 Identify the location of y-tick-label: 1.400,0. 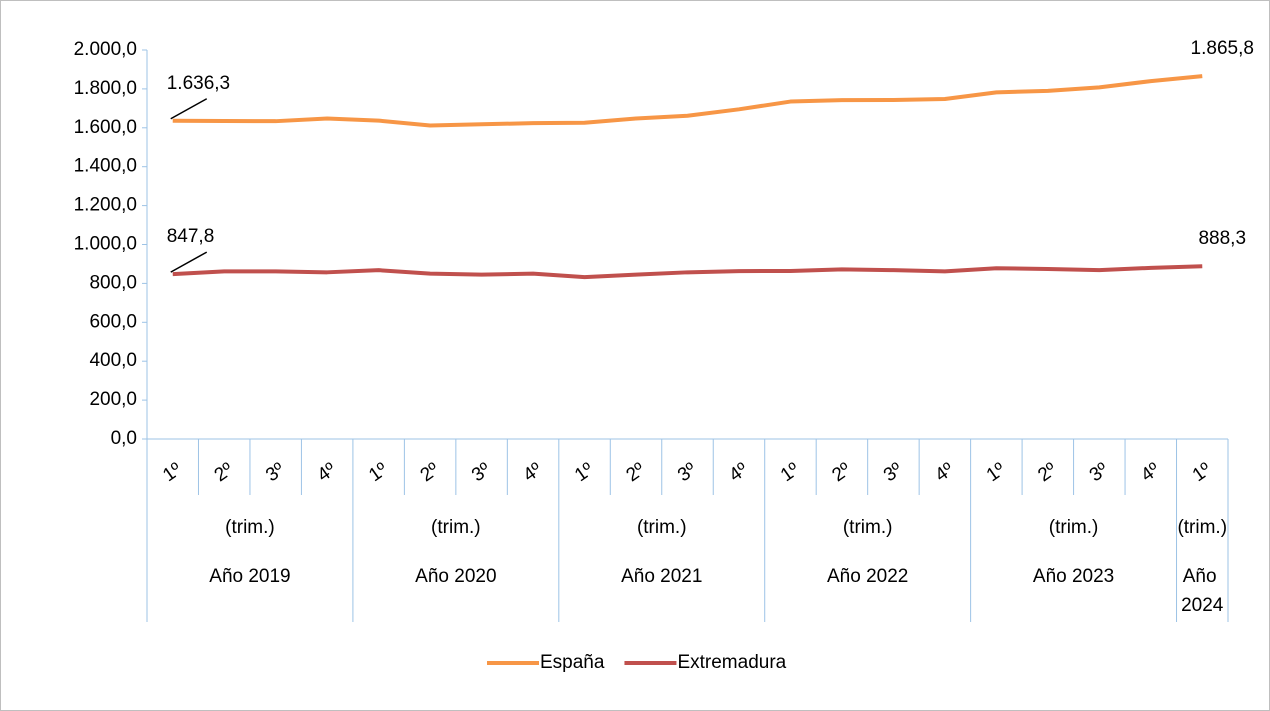
(105, 166).